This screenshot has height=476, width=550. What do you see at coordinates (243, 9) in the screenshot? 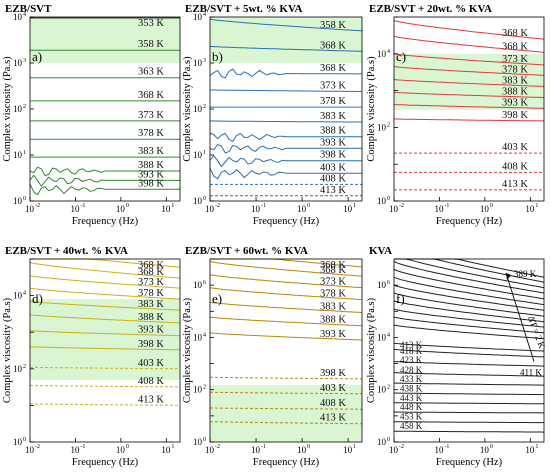
I see `panel-title: EZB/SVT + 5wt. % KVA` at bounding box center [243, 9].